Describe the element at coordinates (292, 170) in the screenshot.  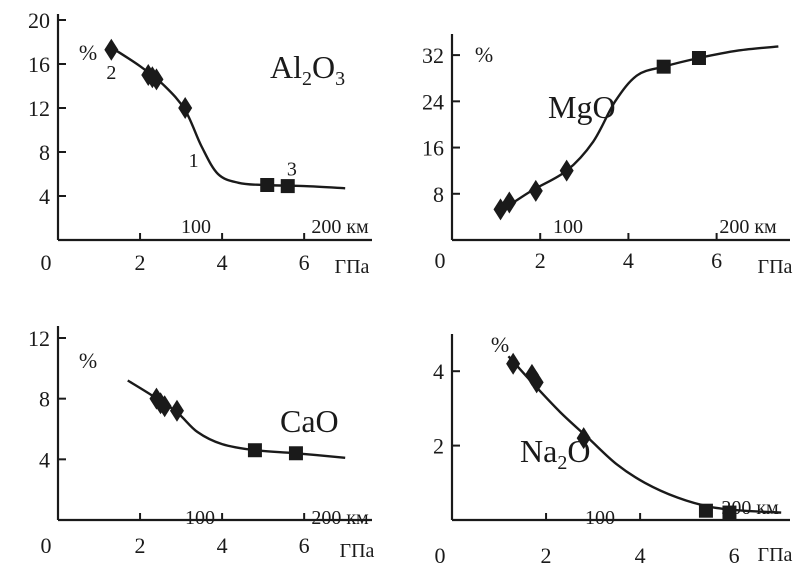
I see `annotation-label: 3` at that location.